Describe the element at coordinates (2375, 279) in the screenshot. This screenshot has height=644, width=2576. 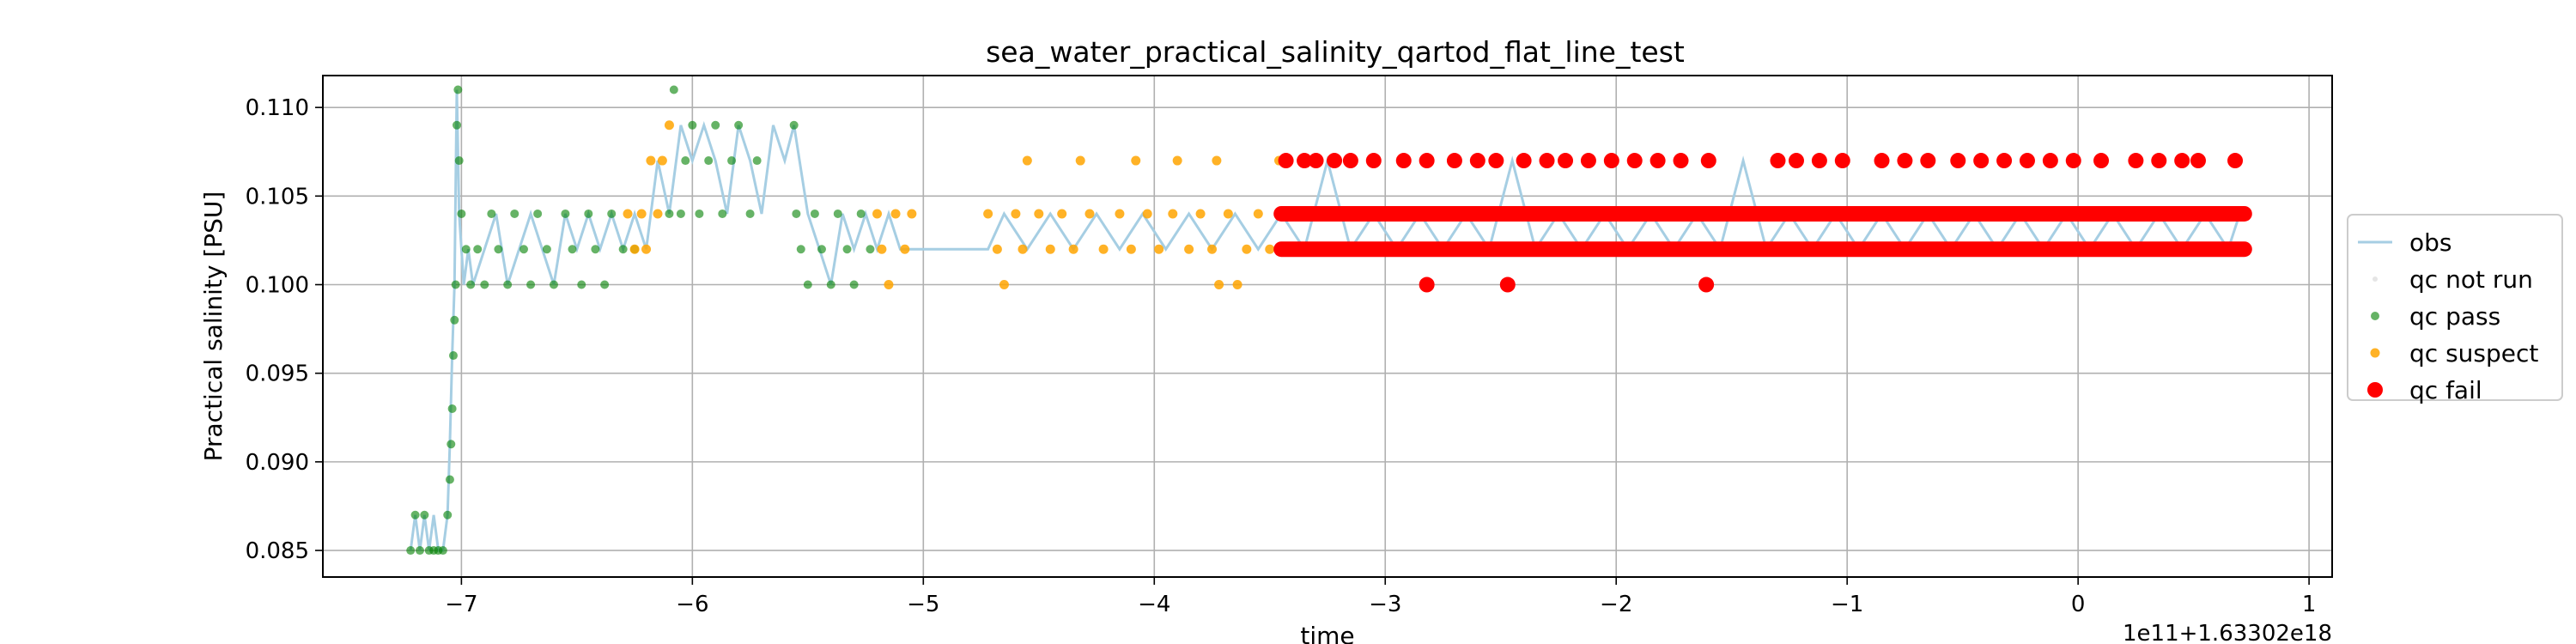
I see `legend-swatch-qc-not-run` at that location.